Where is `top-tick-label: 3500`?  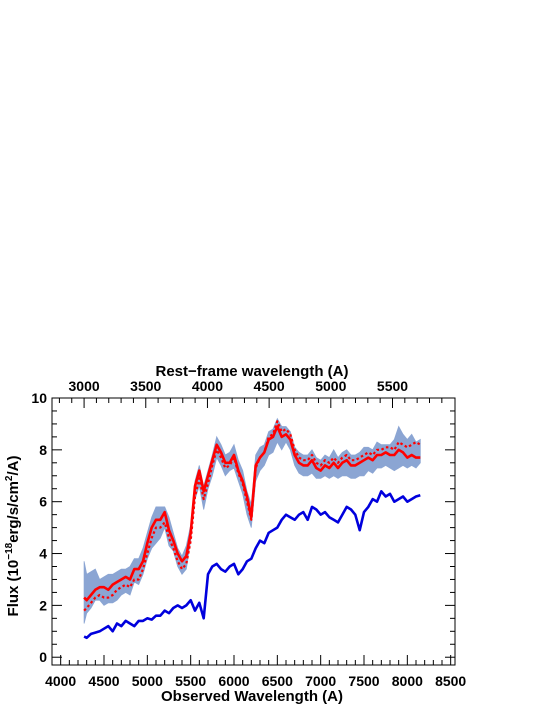
top-tick-label: 3500 is located at coordinates (145, 386).